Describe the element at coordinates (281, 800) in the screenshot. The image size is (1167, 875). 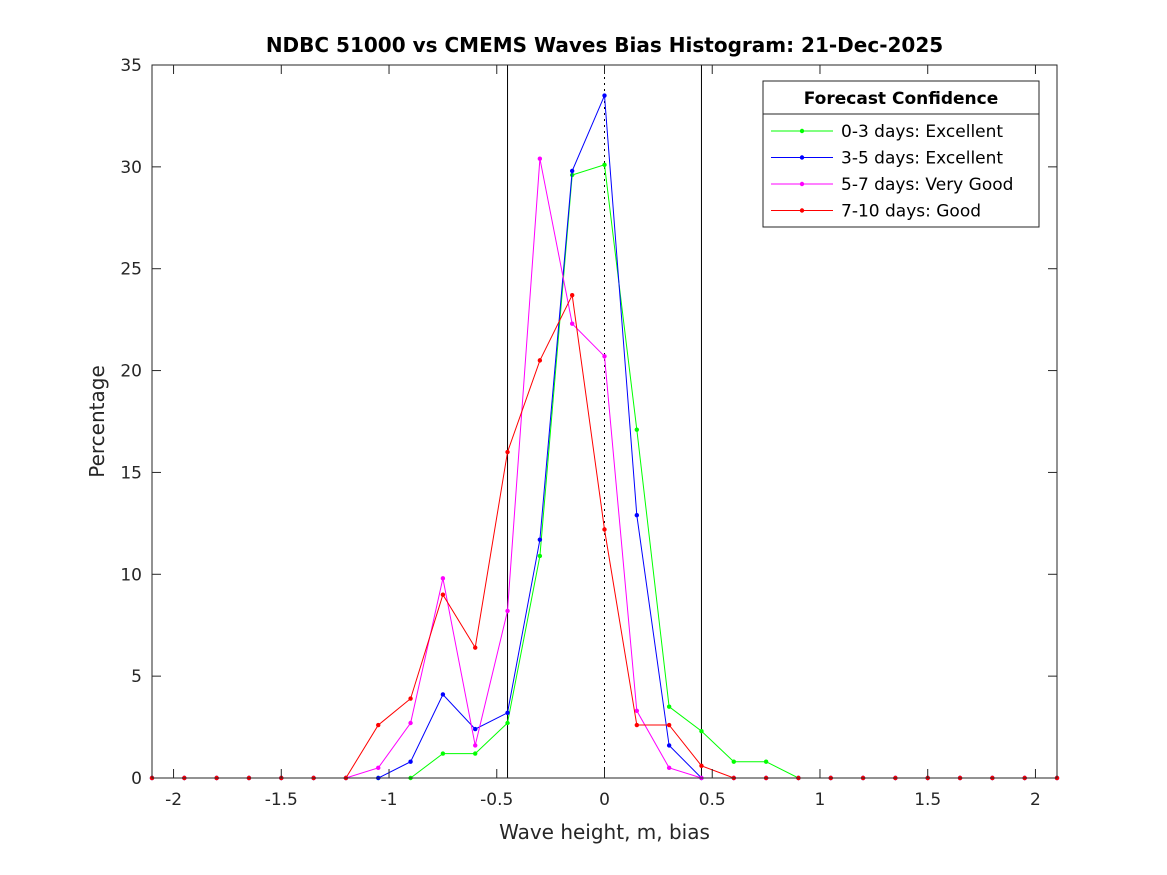
I see `x-tick-label: -1.5` at that location.